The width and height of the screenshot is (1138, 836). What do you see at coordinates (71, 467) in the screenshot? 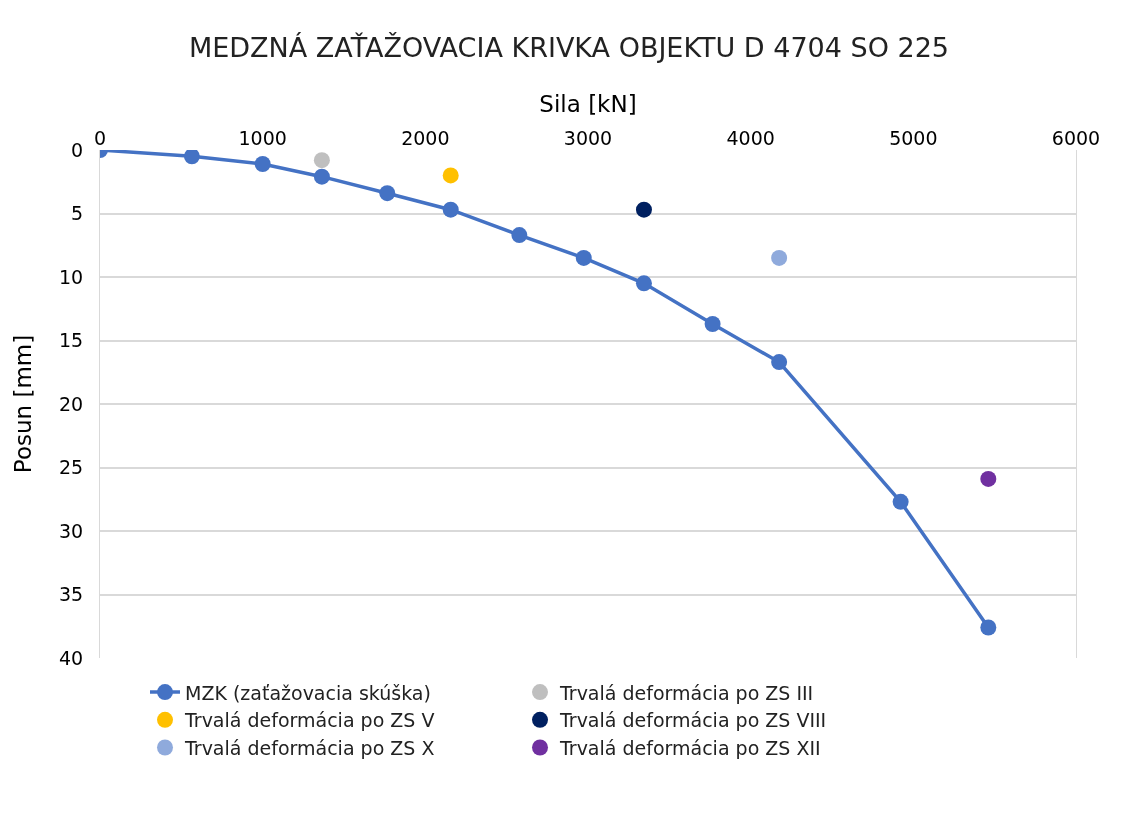
I see `y-tick-label: 25` at bounding box center [71, 467].